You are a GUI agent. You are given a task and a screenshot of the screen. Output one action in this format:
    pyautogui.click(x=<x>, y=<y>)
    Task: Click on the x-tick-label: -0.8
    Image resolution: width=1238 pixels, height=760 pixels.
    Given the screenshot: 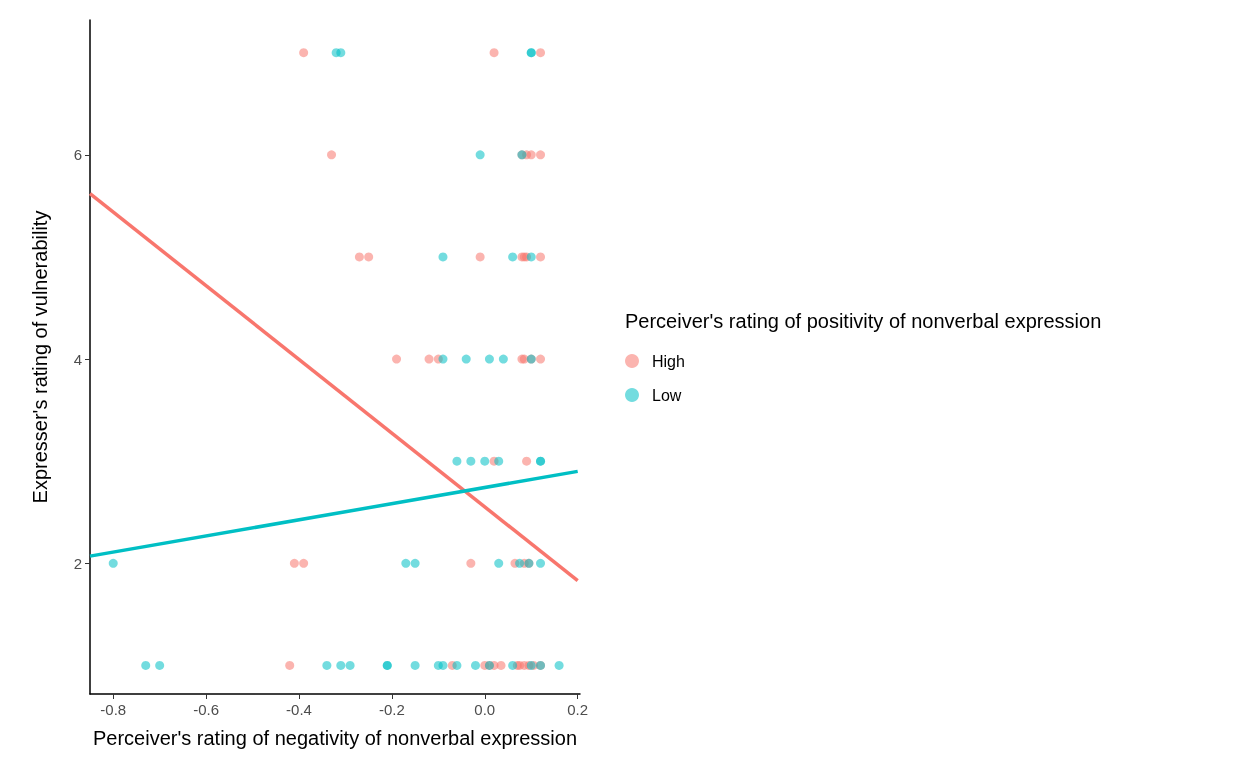 What is the action you would take?
    pyautogui.click(x=113, y=709)
    